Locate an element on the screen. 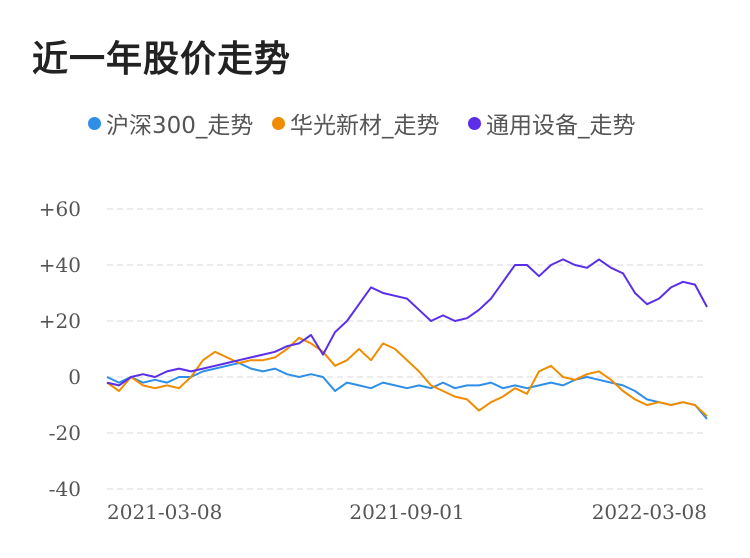  y-tick-label: -40 is located at coordinates (65, 489).